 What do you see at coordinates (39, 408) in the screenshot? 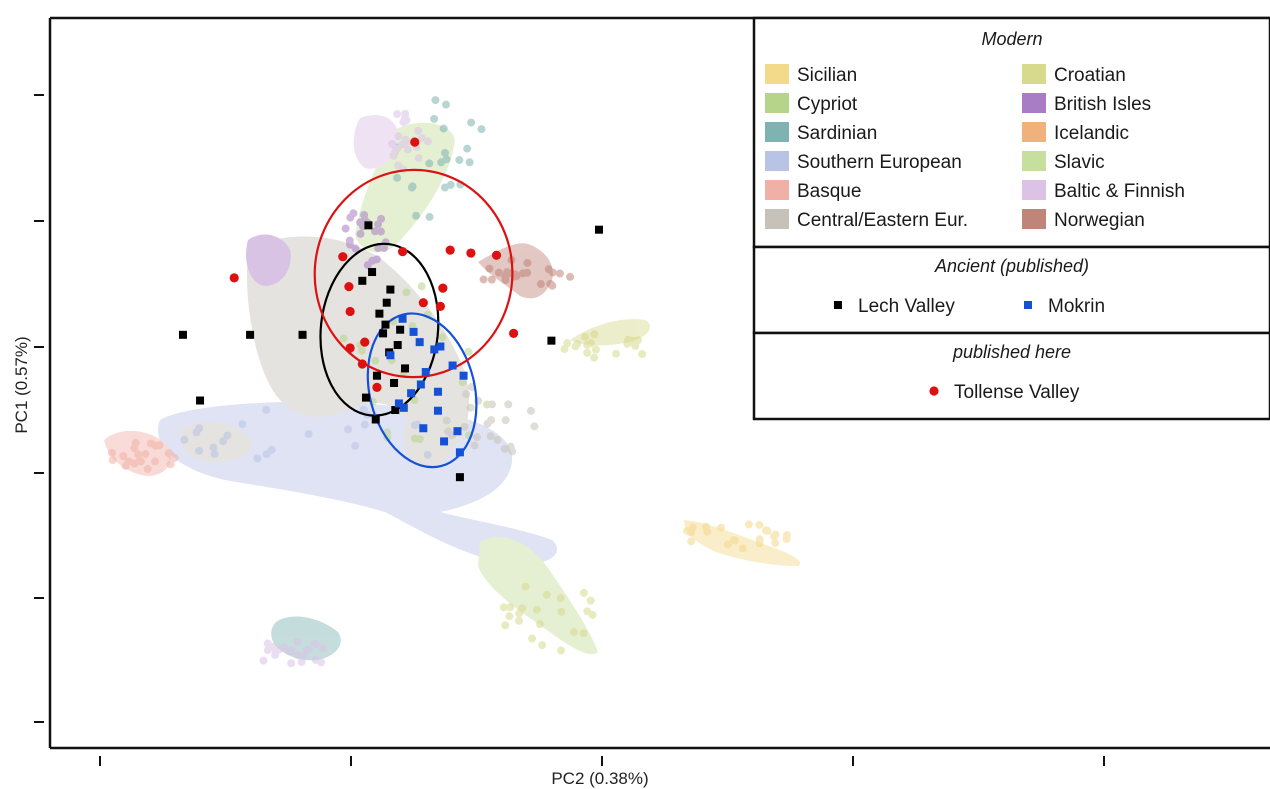
I see `y-ticks` at bounding box center [39, 408].